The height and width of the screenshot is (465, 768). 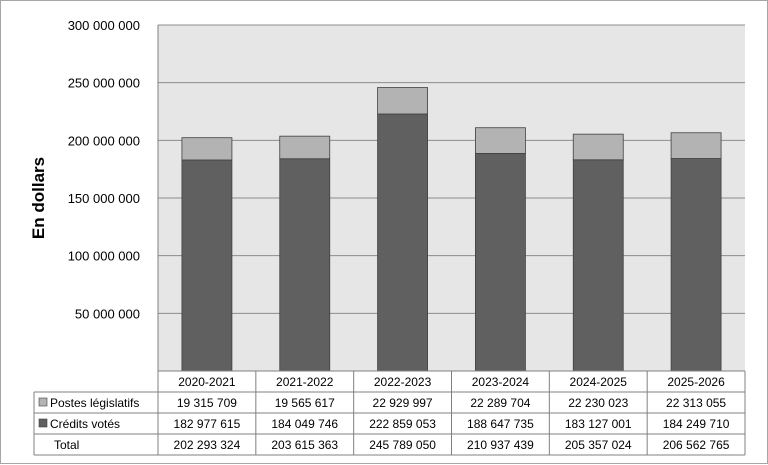 What do you see at coordinates (107, 313) in the screenshot?
I see `y-tick-label: 50 000 000` at bounding box center [107, 313].